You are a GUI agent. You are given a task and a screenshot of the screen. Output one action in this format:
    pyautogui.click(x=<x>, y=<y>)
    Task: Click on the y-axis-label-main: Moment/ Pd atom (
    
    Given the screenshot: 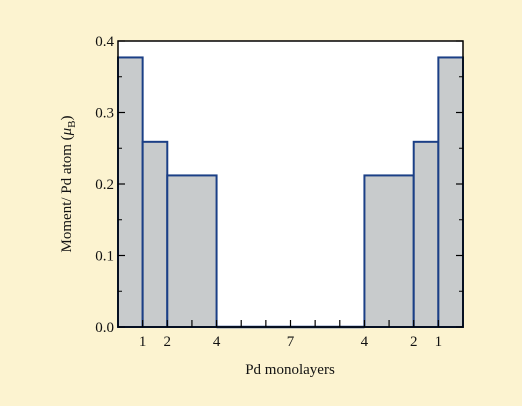 What is the action you would take?
    pyautogui.click(x=67, y=193)
    